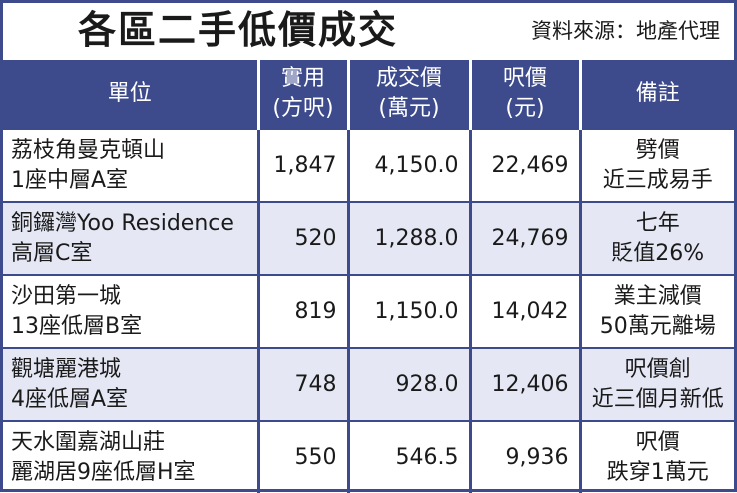 The height and width of the screenshot is (493, 737). I want to click on price-cell: 1,288.0, so click(408, 238).